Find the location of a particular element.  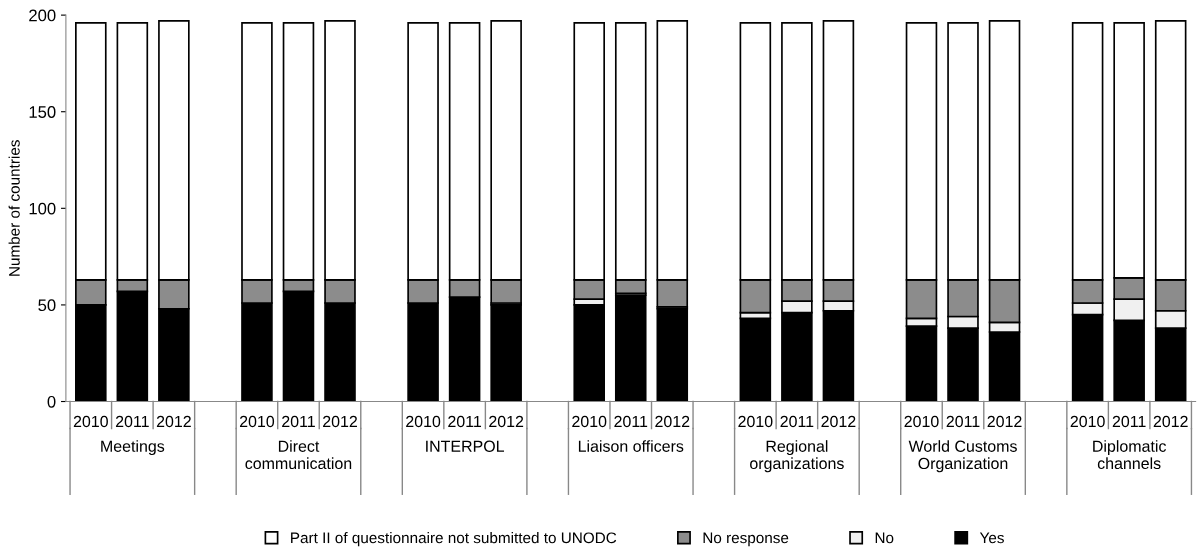

text: Regional organizations is located at coordinates (797, 456).